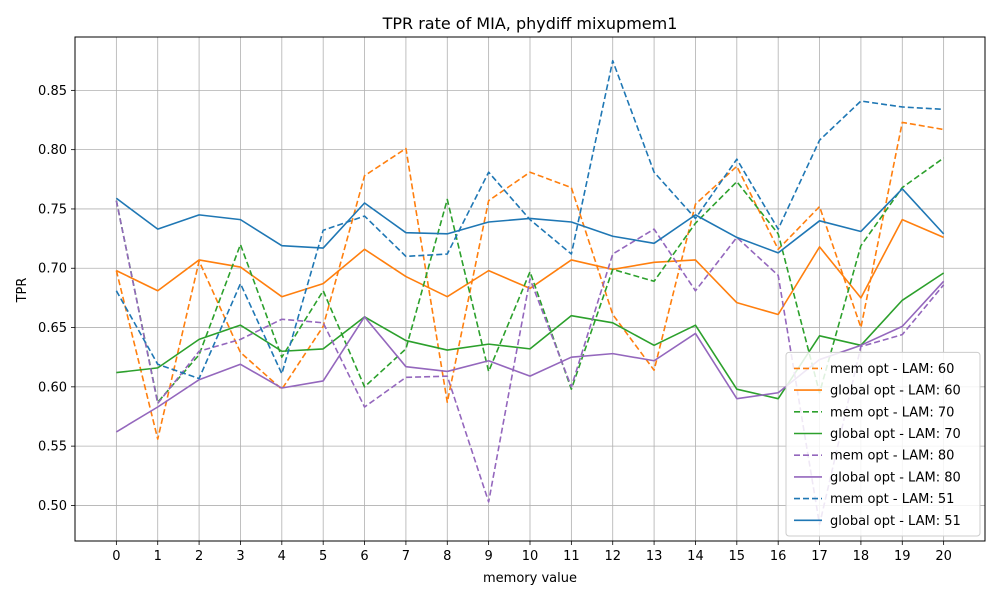 The image size is (1000, 600). Describe the element at coordinates (406, 556) in the screenshot. I see `x-tick-label: 7` at that location.